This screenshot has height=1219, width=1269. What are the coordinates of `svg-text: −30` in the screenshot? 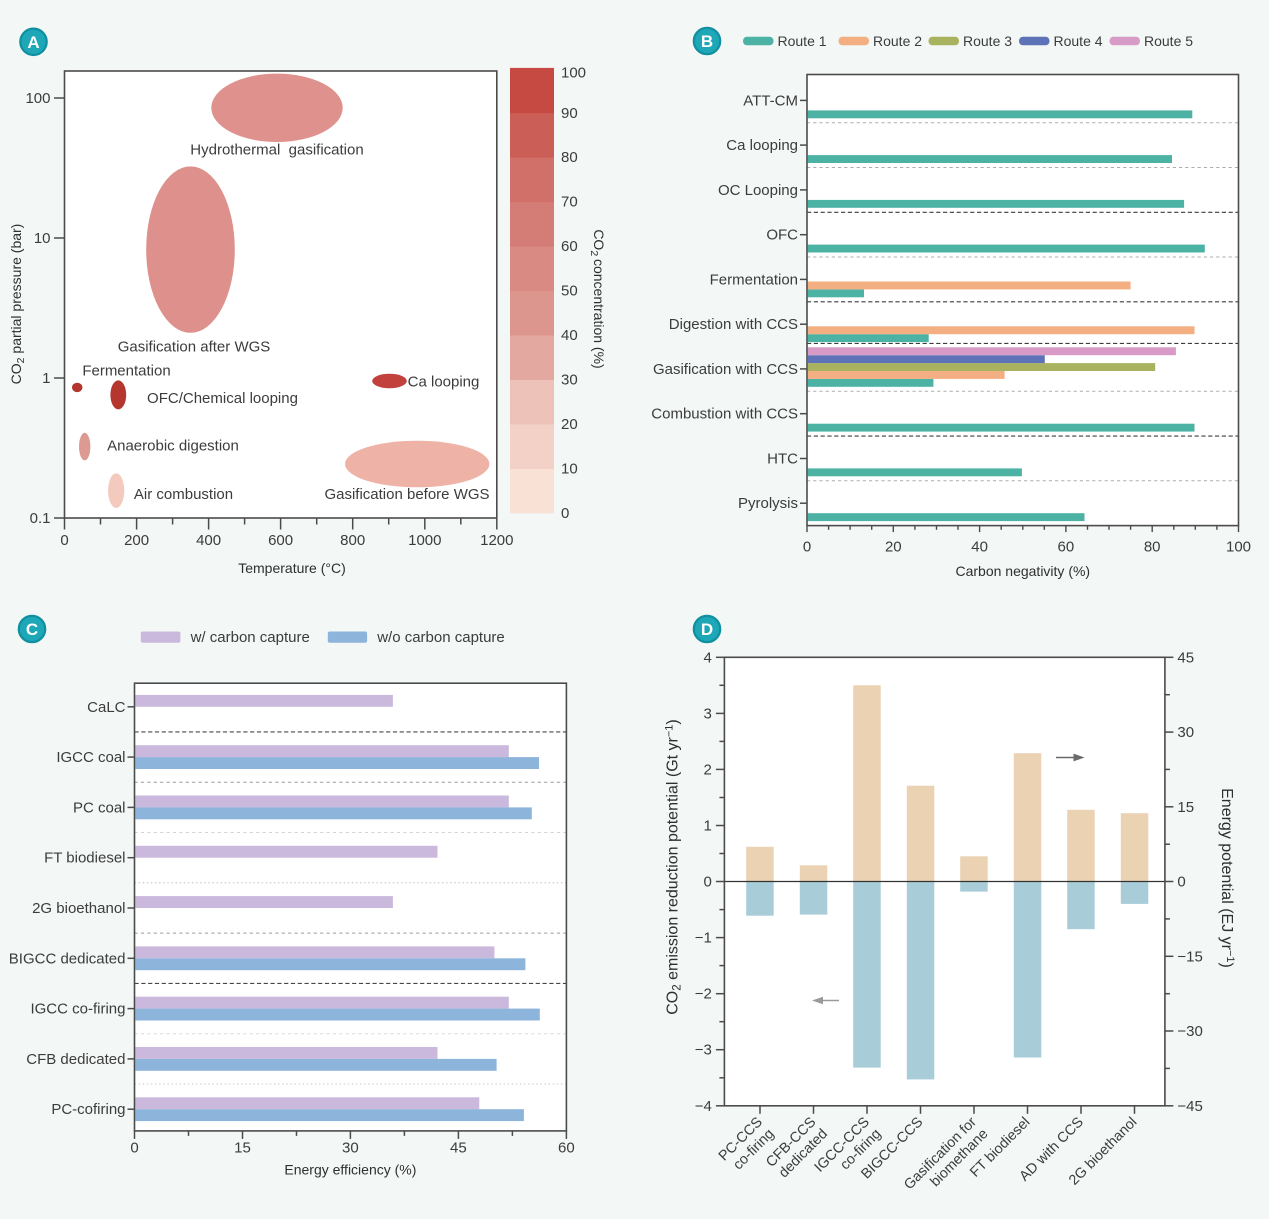 It's located at (1189, 1031).